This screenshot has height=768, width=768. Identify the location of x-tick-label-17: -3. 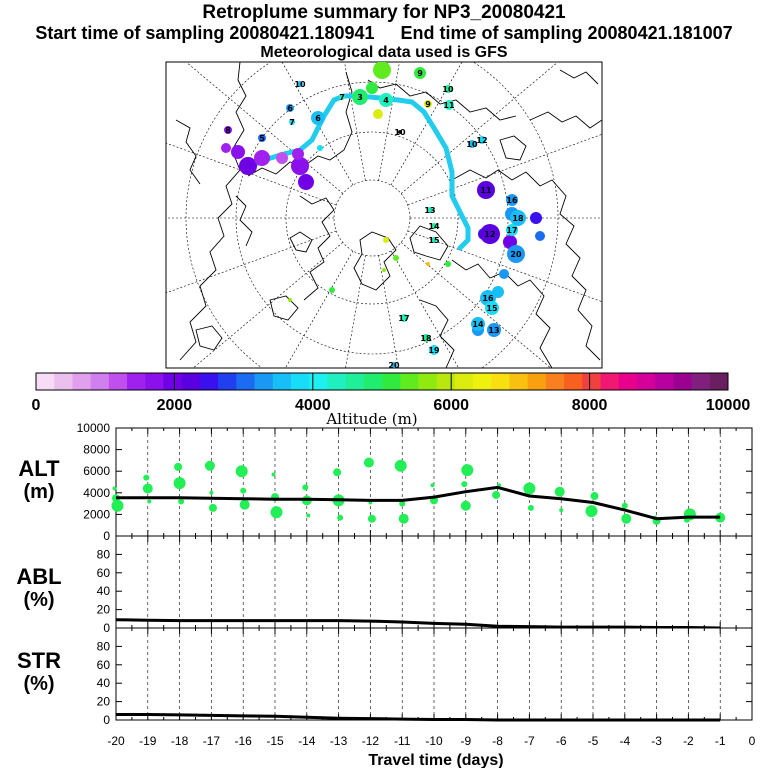
(656, 741).